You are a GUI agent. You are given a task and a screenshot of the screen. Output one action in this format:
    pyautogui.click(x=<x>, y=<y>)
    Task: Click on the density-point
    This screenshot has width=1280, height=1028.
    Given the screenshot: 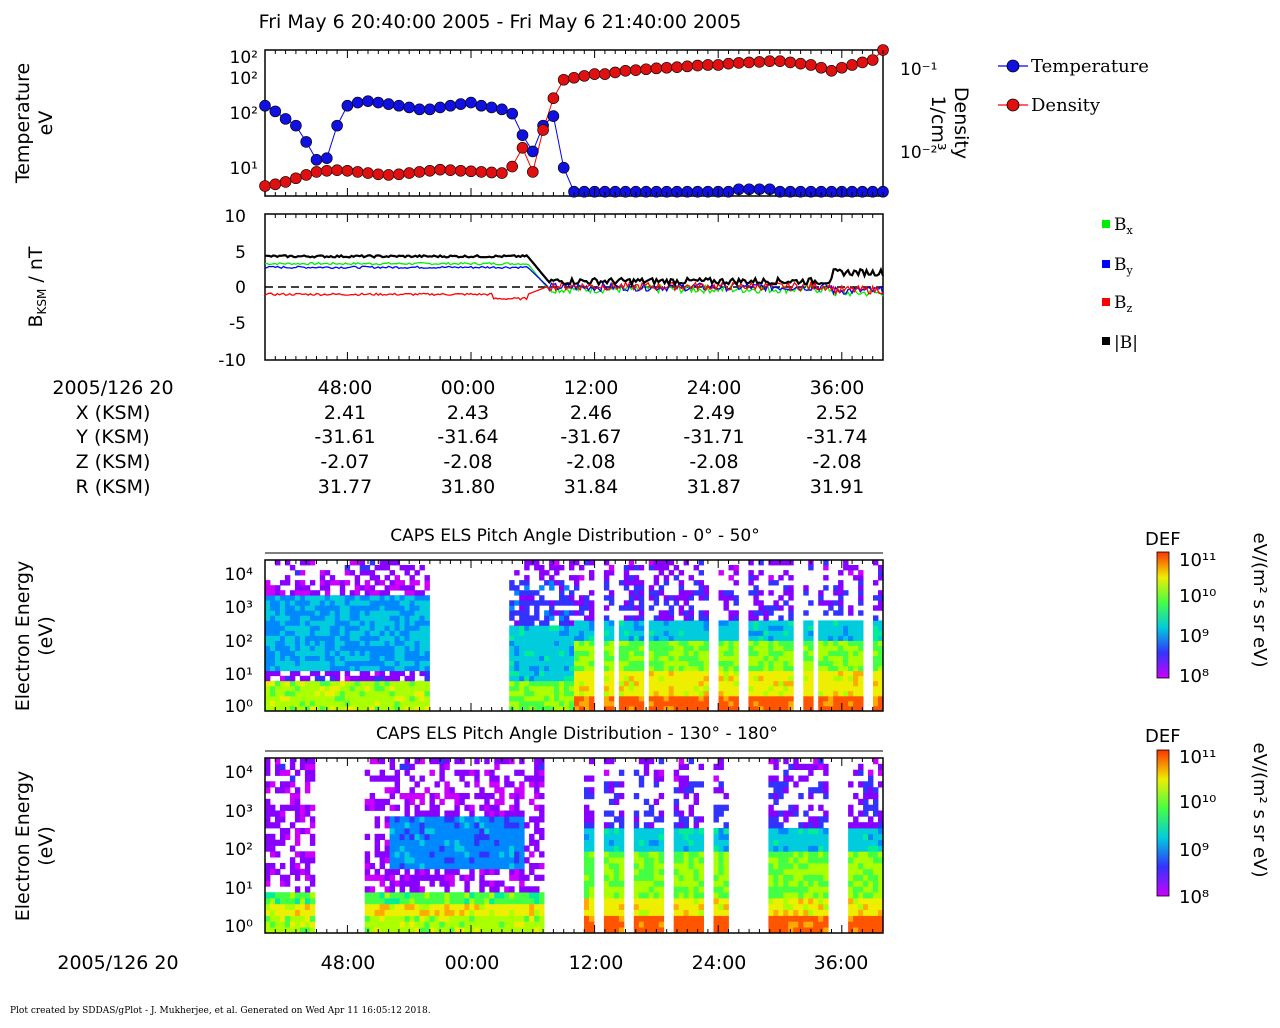 What is the action you would take?
    pyautogui.click(x=440, y=169)
    